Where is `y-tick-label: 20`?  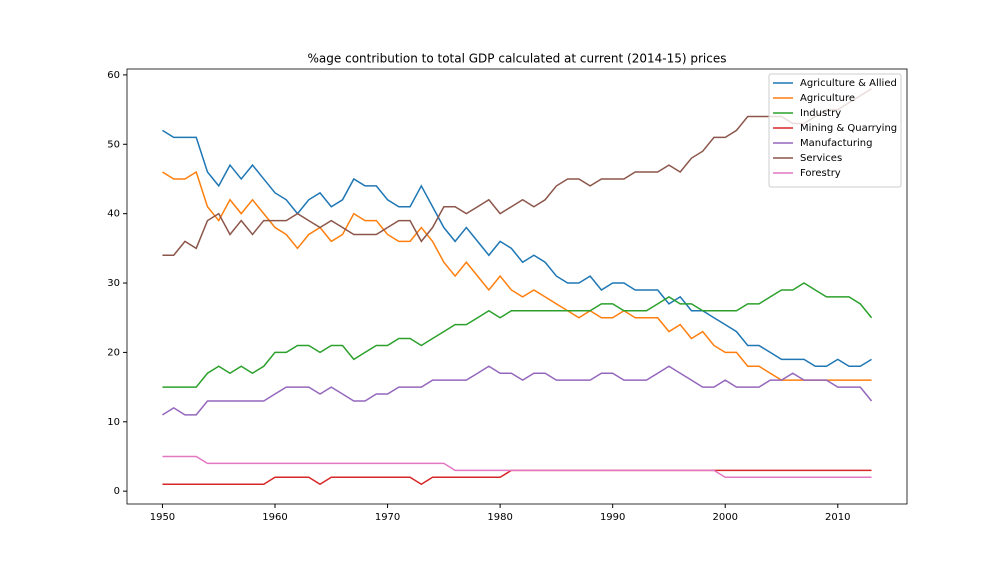 y-tick-label: 20 is located at coordinates (113, 352).